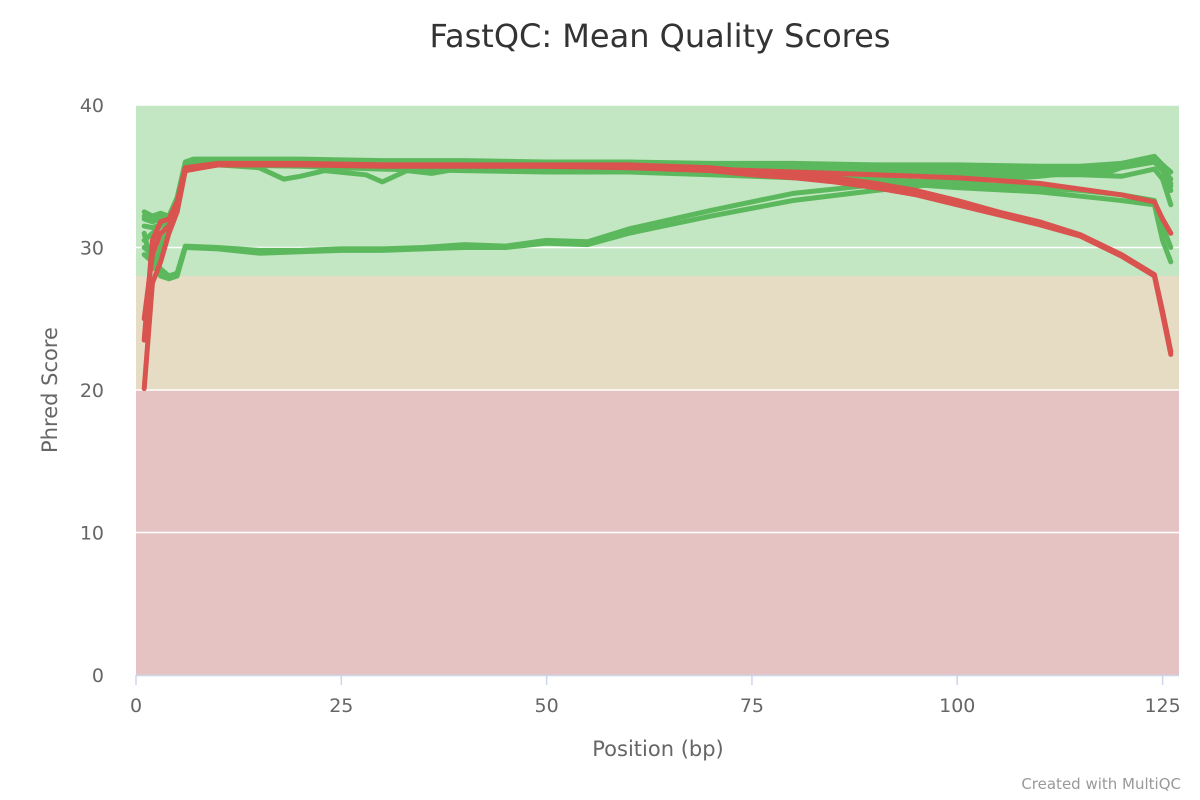  Describe the element at coordinates (957, 706) in the screenshot. I see `x-tick-label: 100` at that location.